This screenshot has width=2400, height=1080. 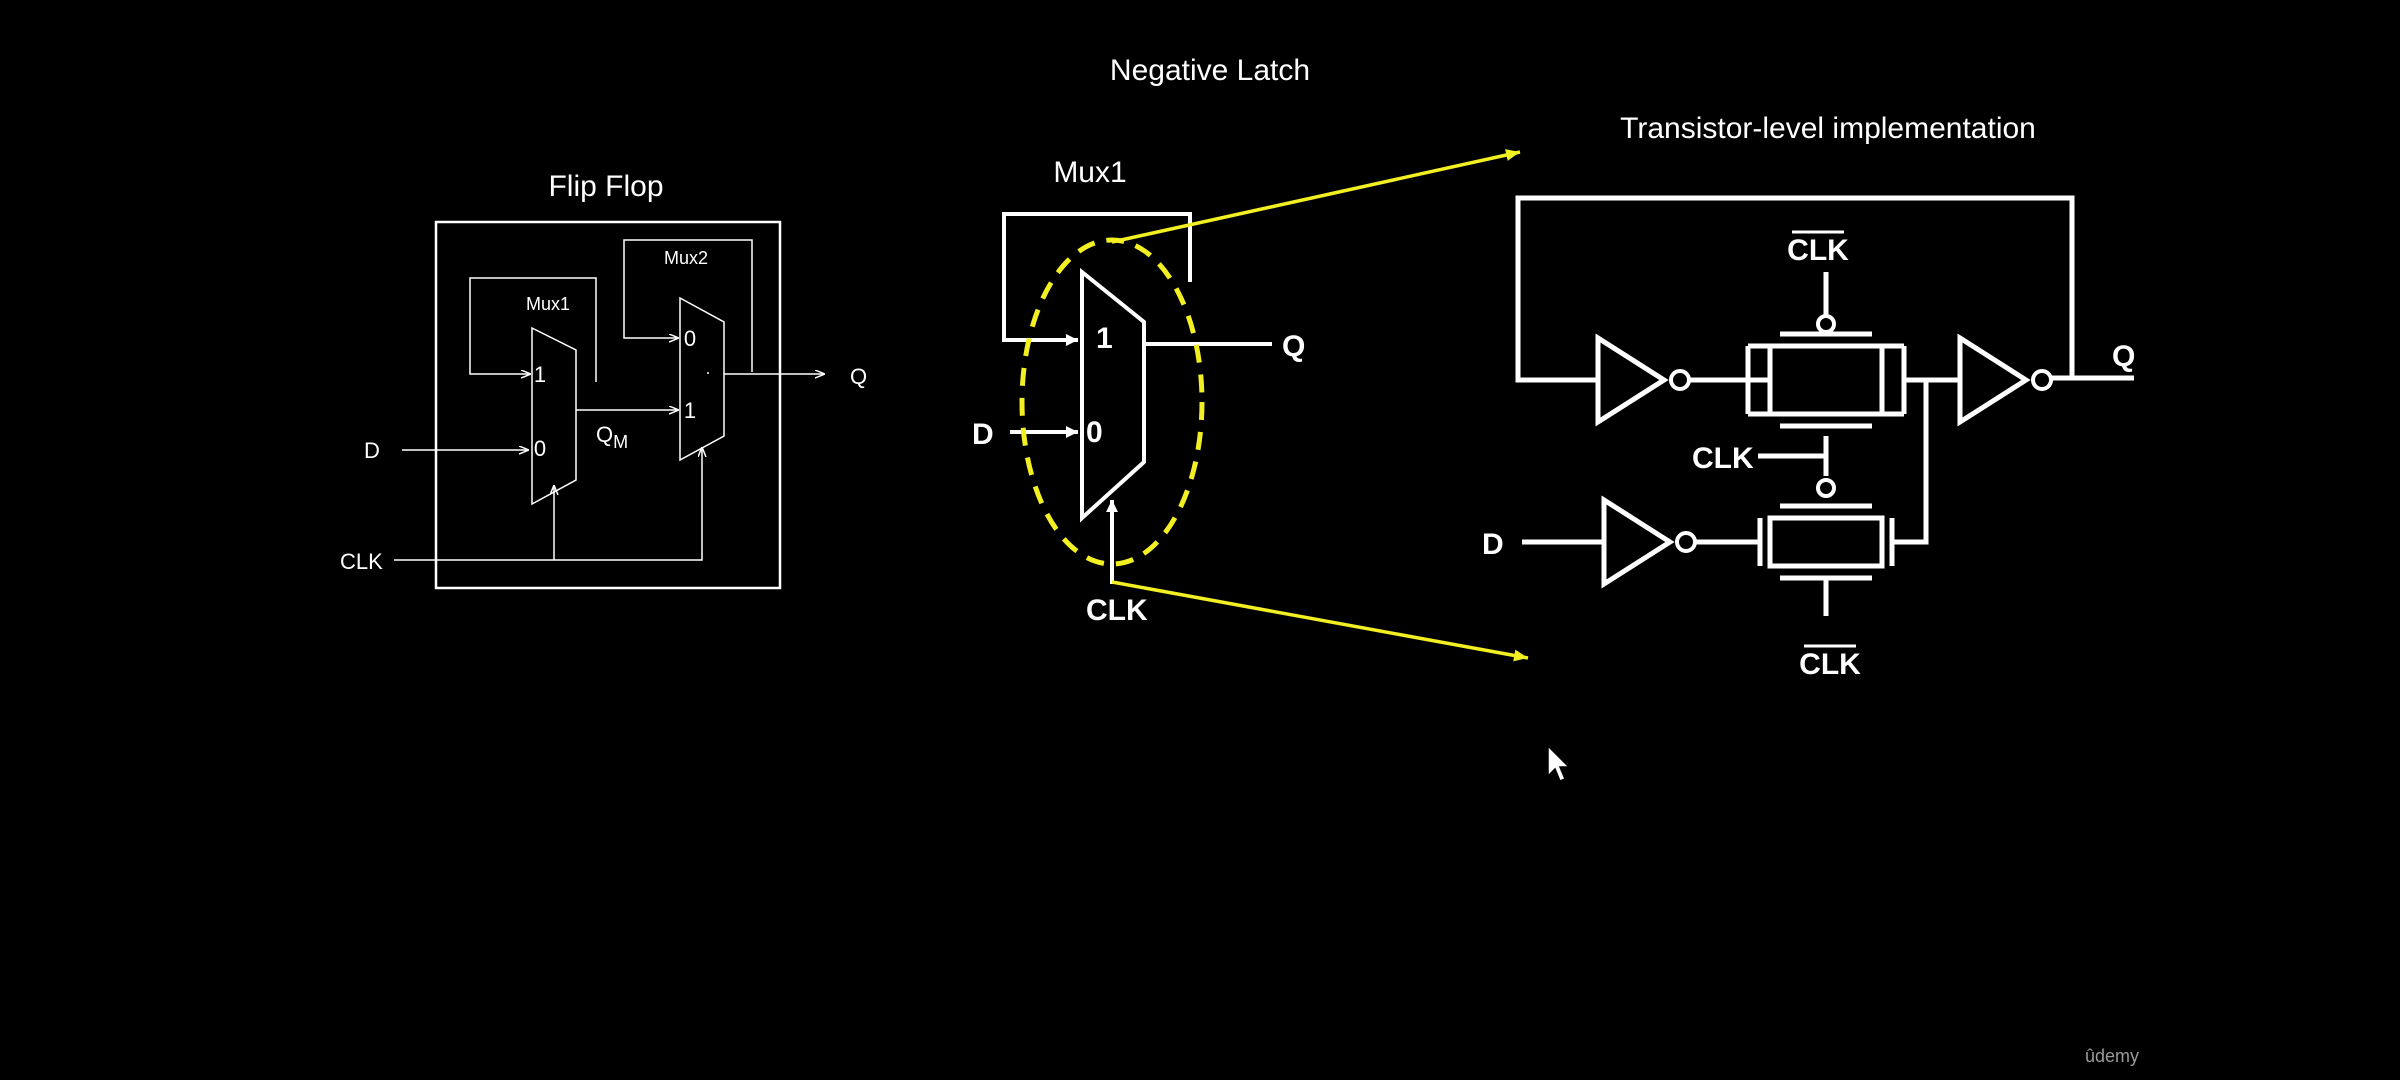 I want to click on clkbar-top-label: CLK, so click(x=1818, y=250).